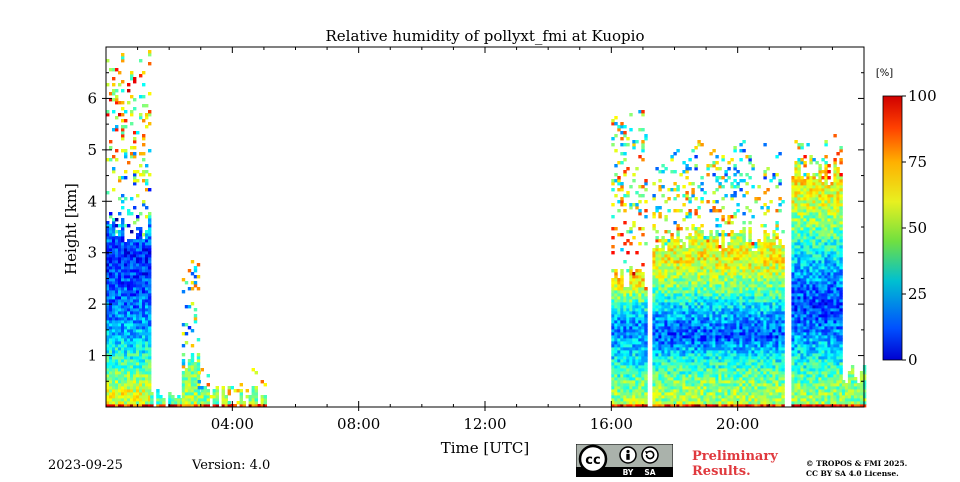 The height and width of the screenshot is (482, 960). I want to click on x-tick-label: 20:00, so click(737, 424).